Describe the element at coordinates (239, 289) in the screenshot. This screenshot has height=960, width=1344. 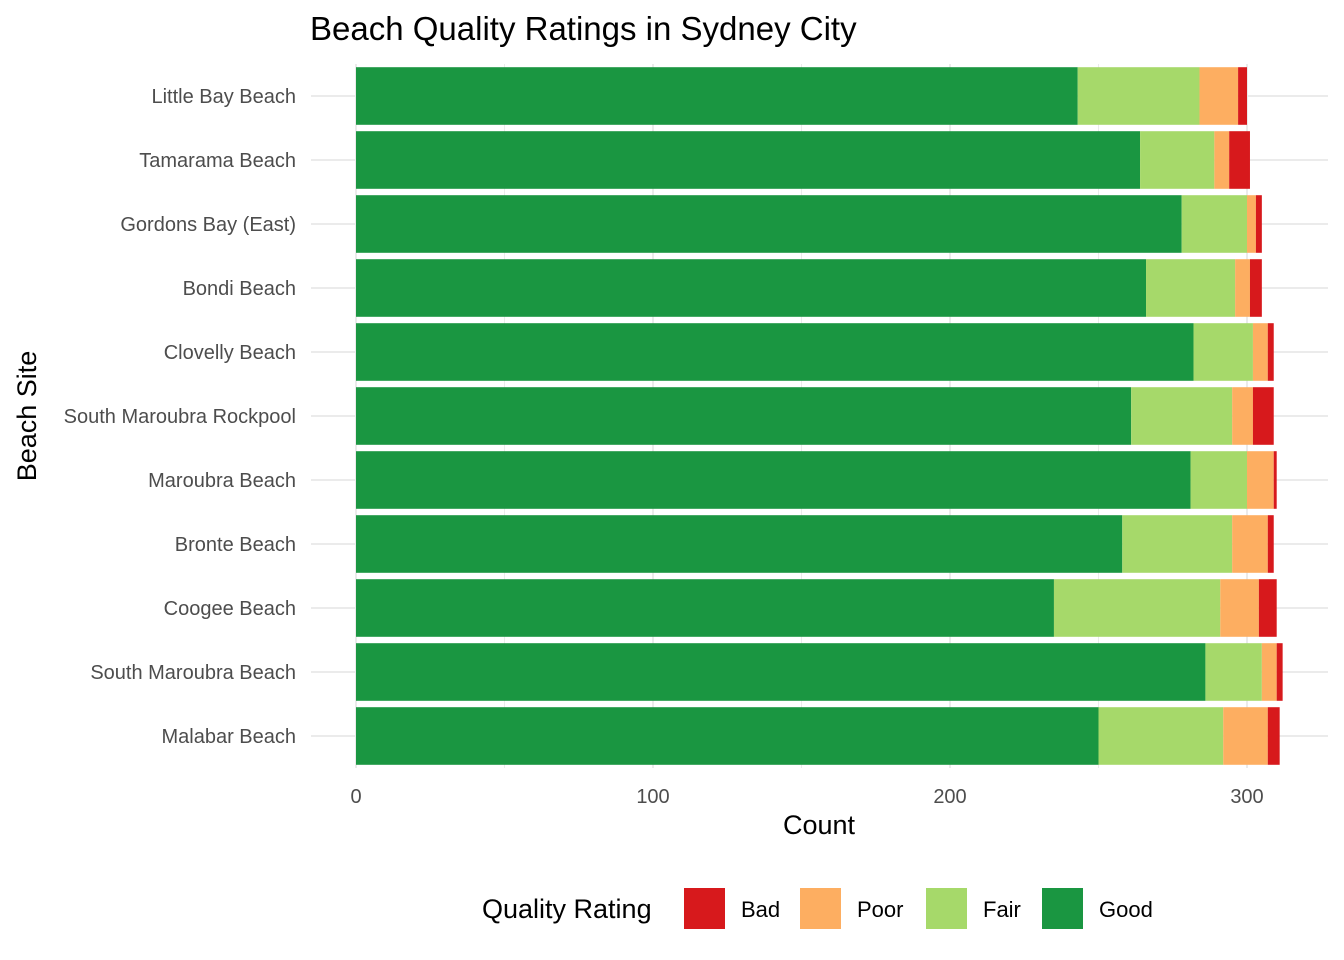
I see `y-tick-label: Bondi Beach` at that location.